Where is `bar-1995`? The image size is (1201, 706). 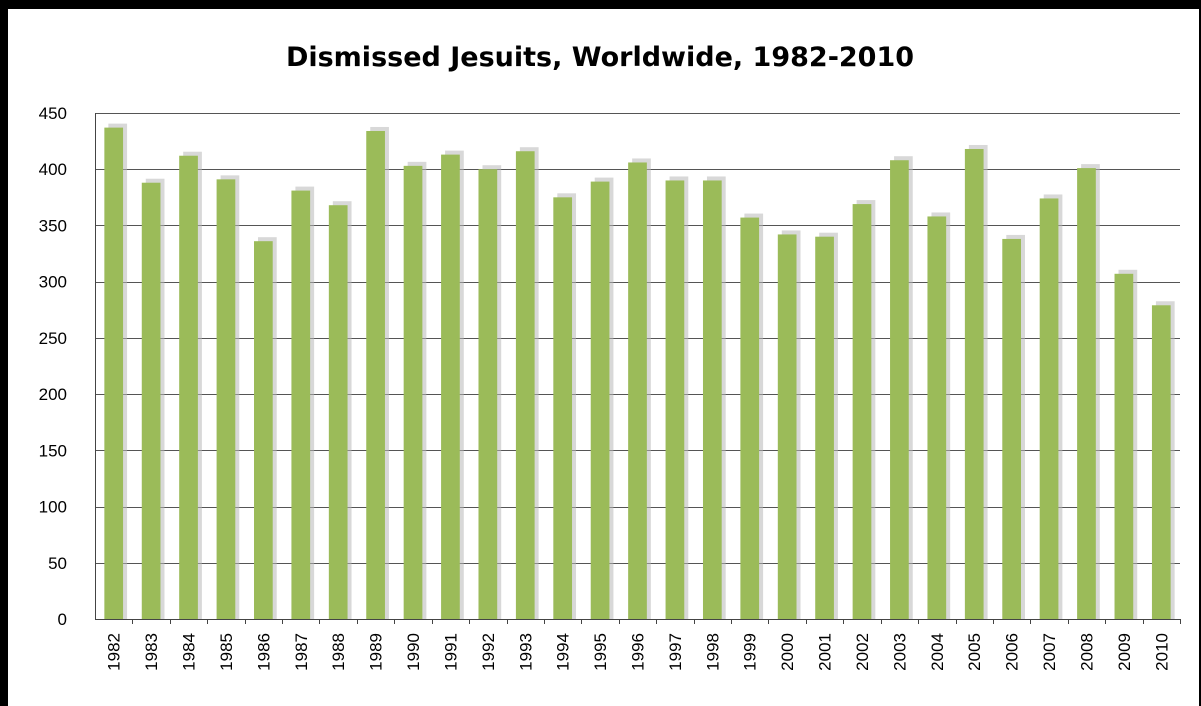
bar-1995 is located at coordinates (600, 400).